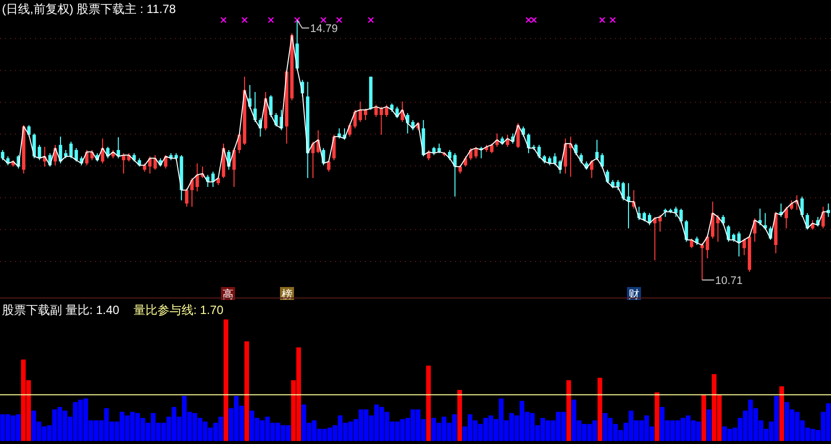 The width and height of the screenshot is (831, 444). What do you see at coordinates (61, 310) in the screenshot?
I see `chart-title: 股票下载副 量比: 1.40` at bounding box center [61, 310].